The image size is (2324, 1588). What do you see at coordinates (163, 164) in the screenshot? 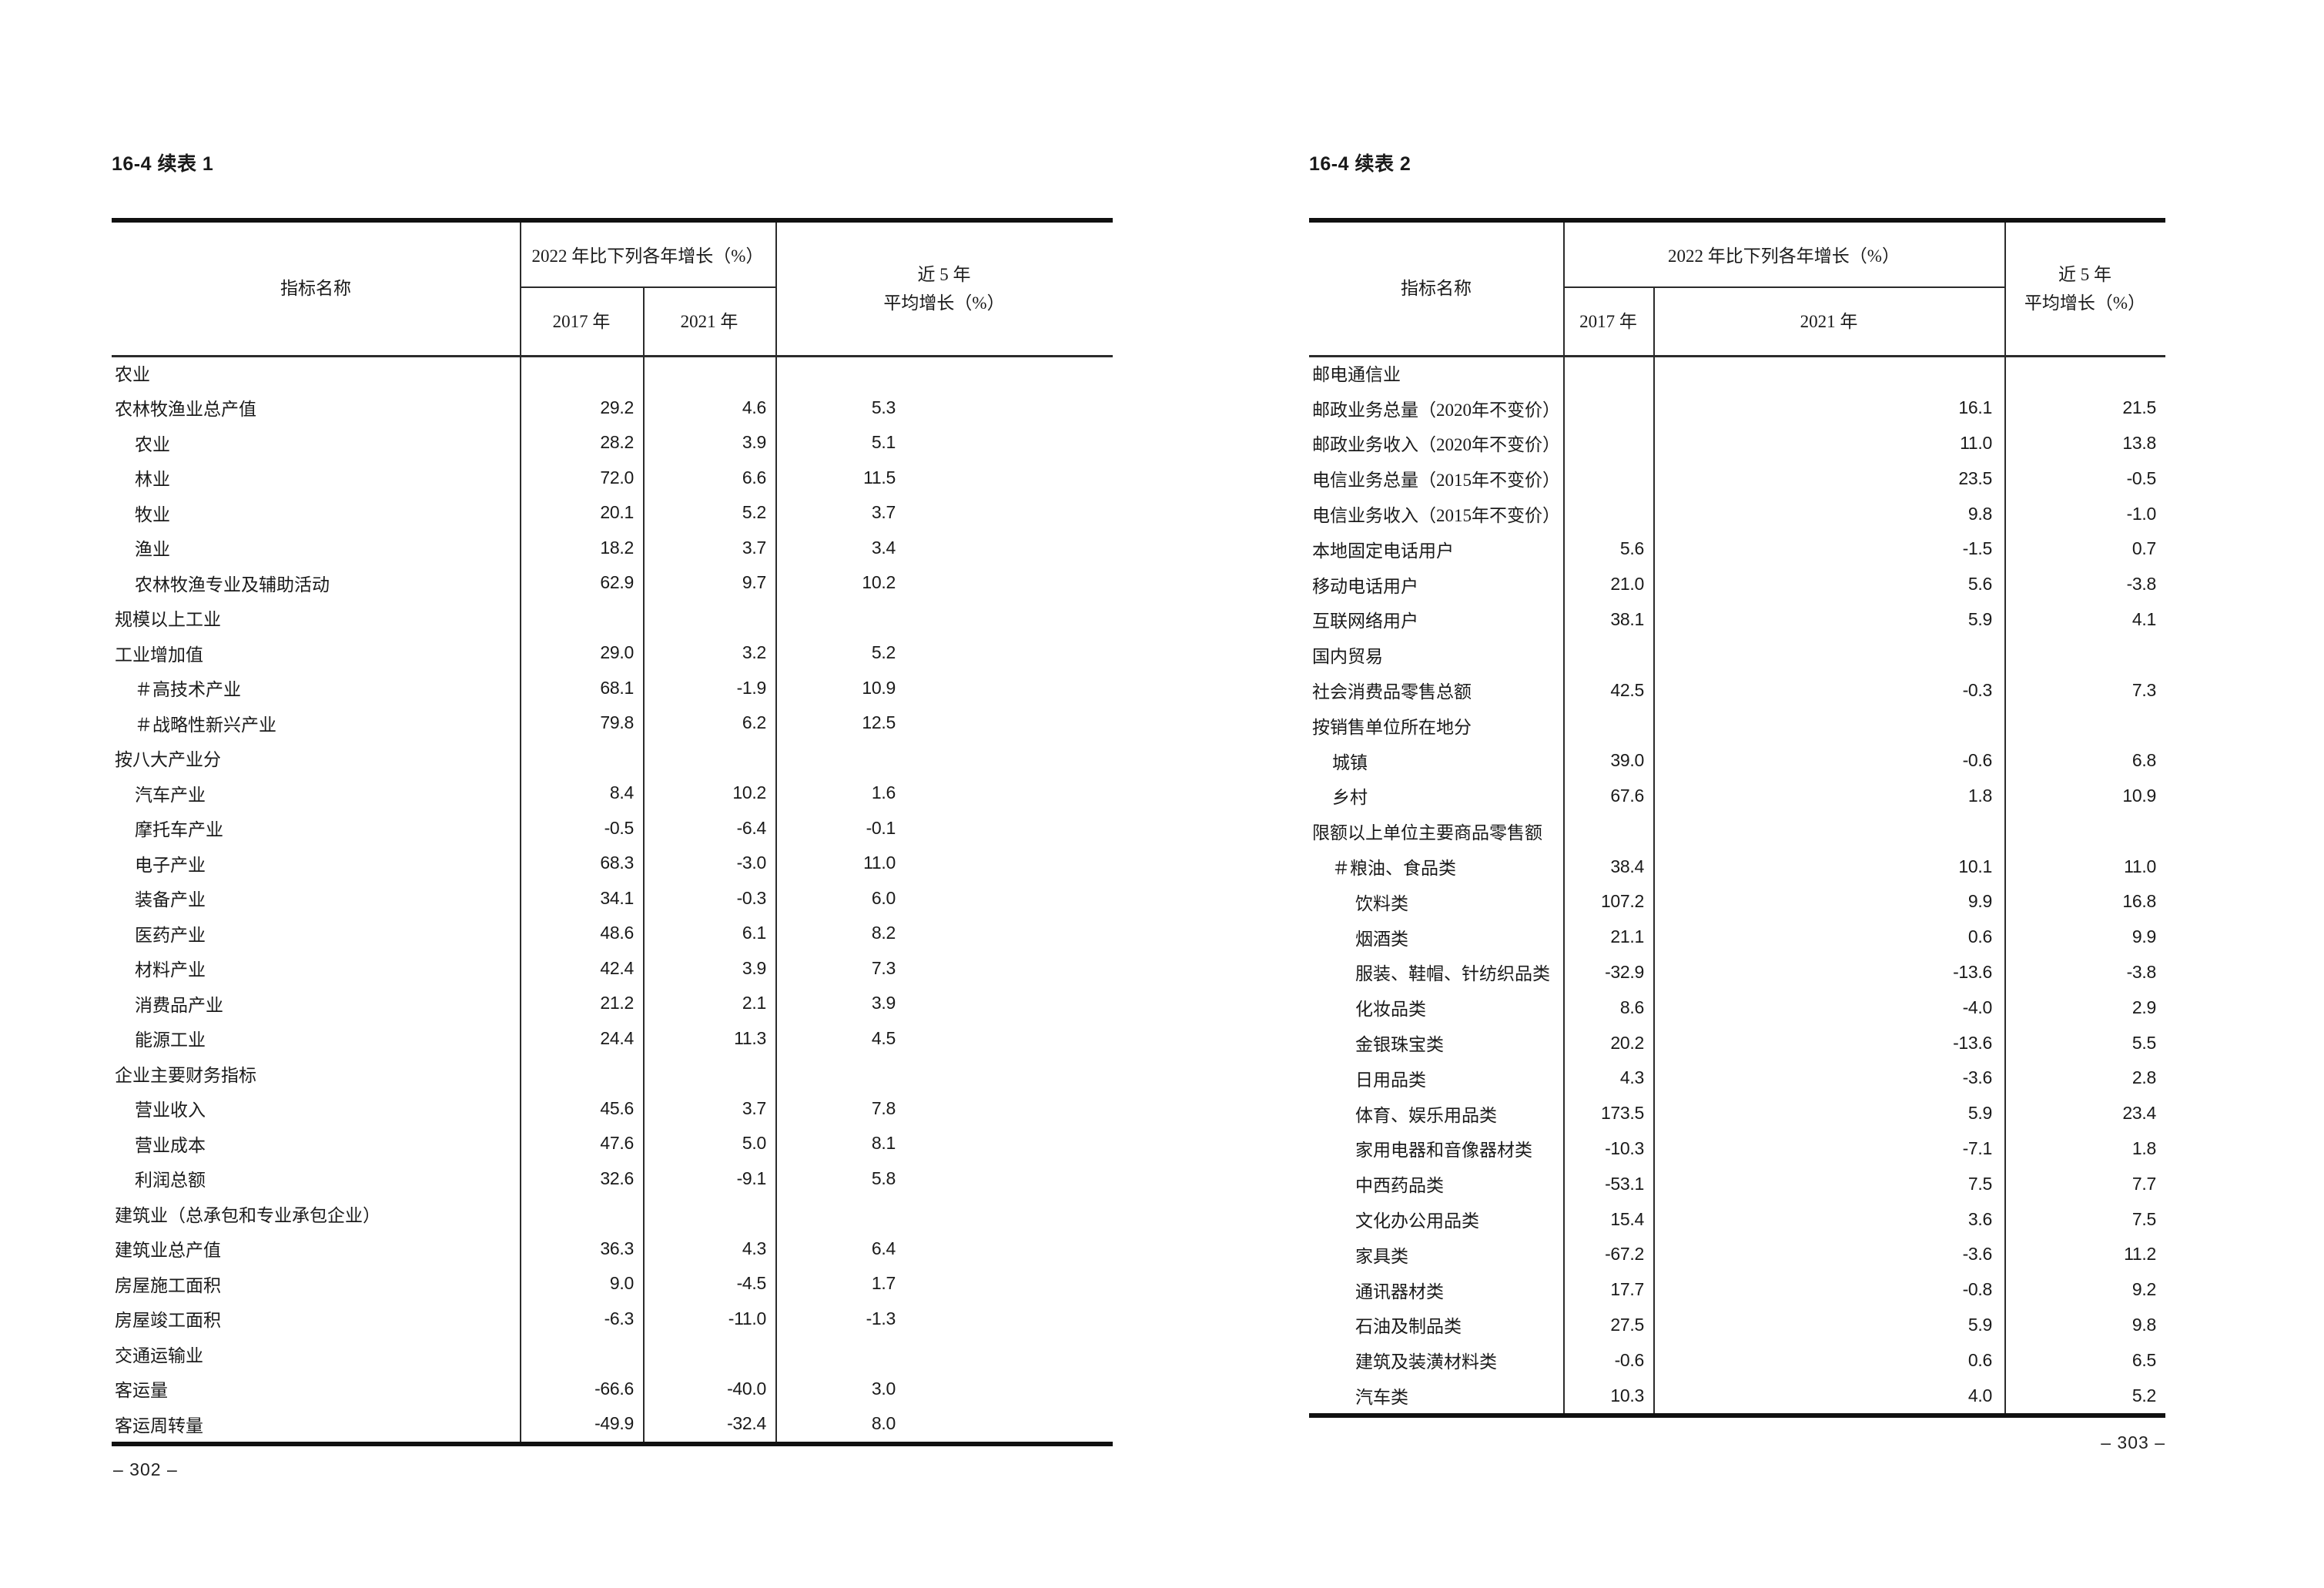
I see `left-table-caption: 16-4 续表 1` at bounding box center [163, 164].